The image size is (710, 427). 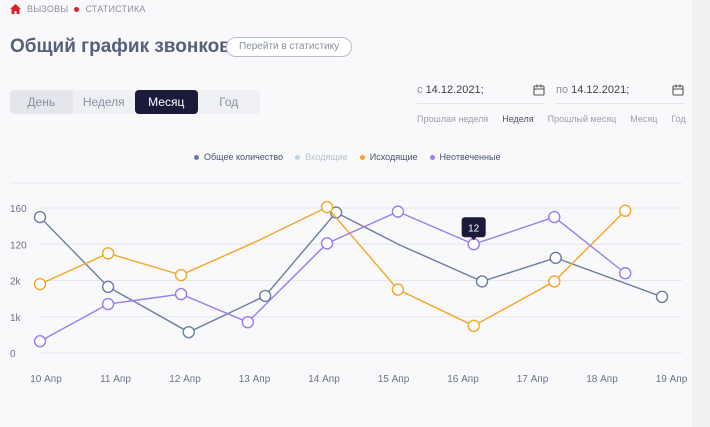 I want to click on goto-statistics-button: Перейти в статистику, so click(x=289, y=47).